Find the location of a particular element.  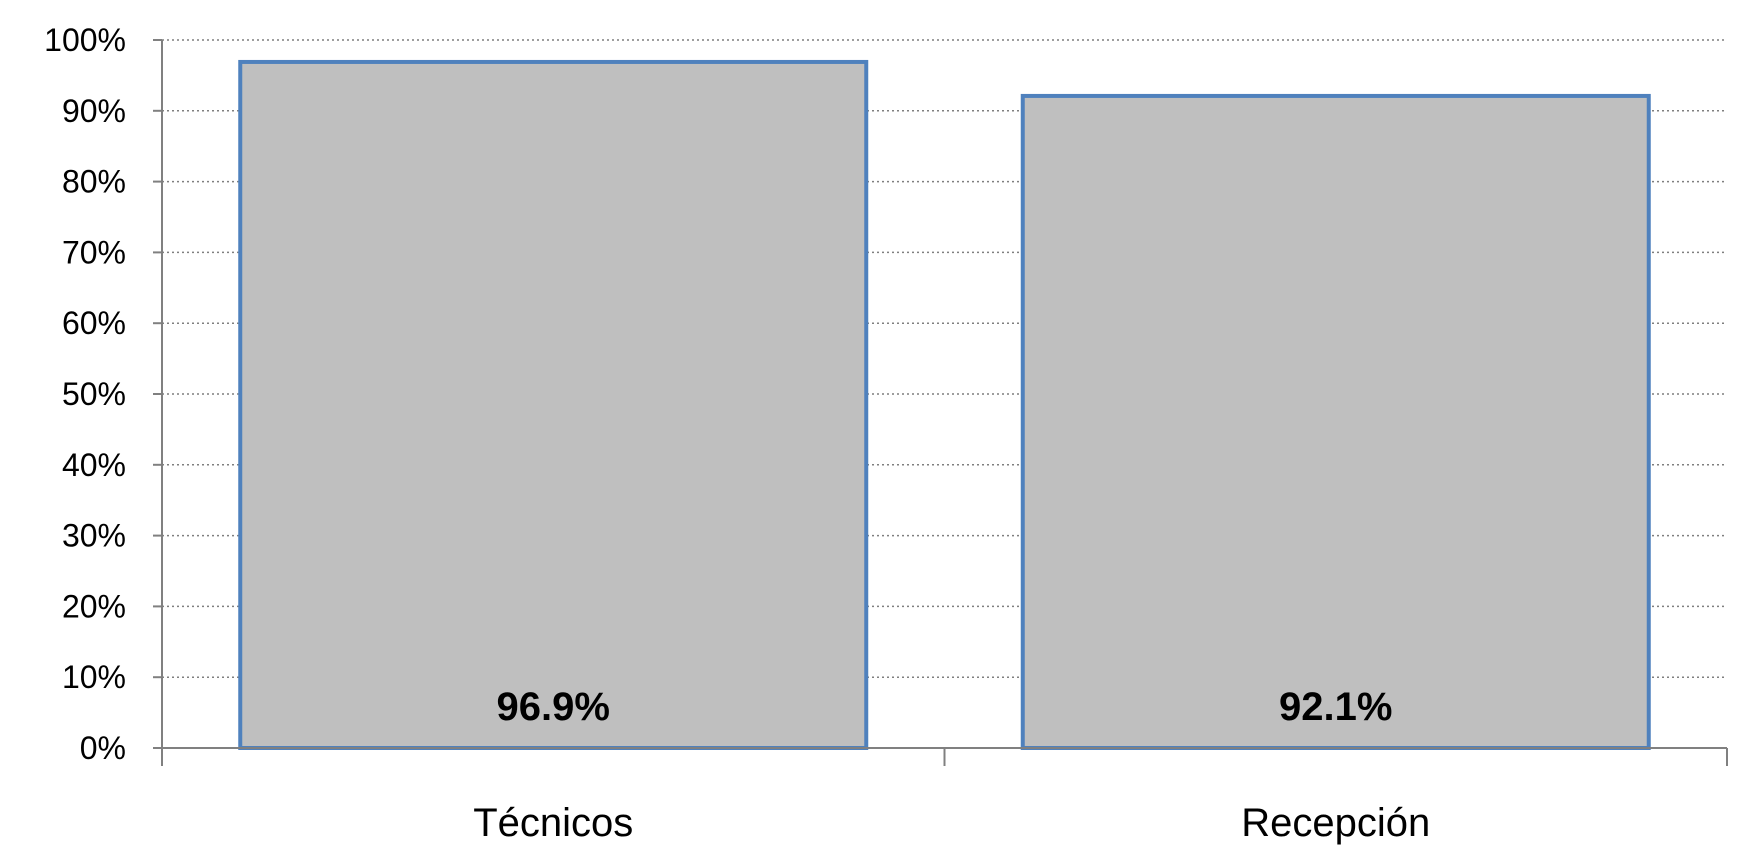

y-tick-label: 30% is located at coordinates (94, 536).